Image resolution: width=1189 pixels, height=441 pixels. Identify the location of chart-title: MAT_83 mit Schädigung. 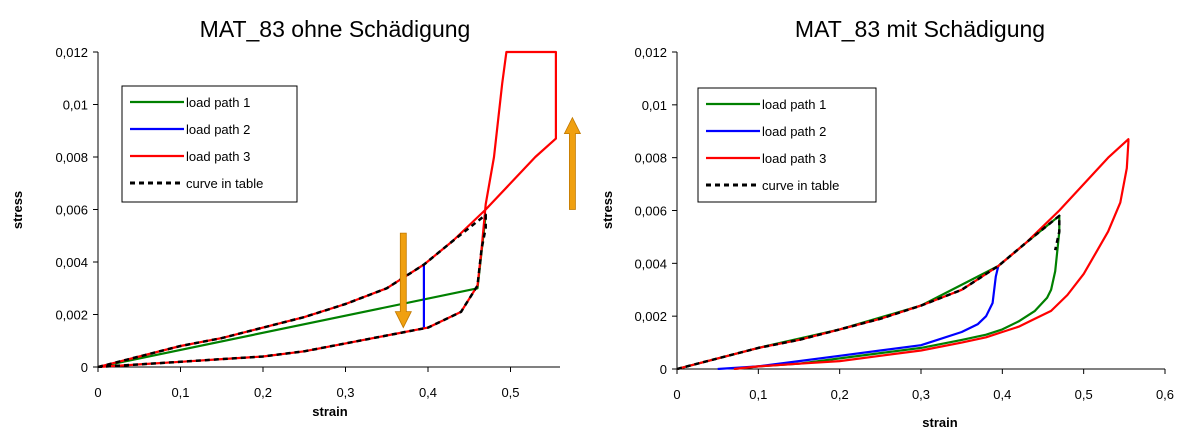
(920, 29).